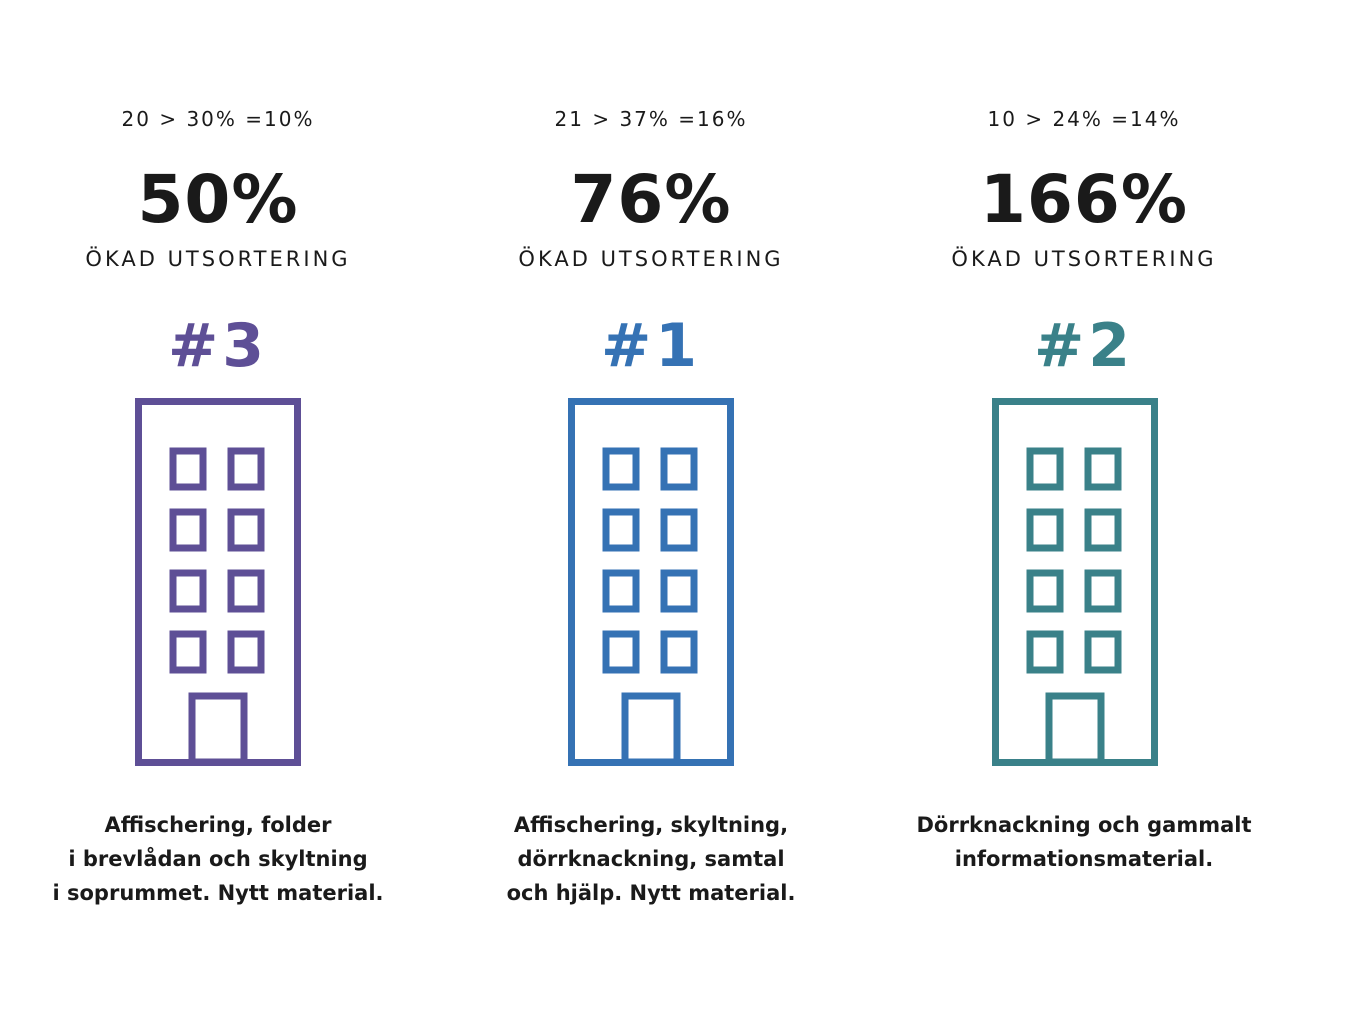 This screenshot has height=1020, width=1370. I want to click on increase-percent: 166%, so click(1084, 199).